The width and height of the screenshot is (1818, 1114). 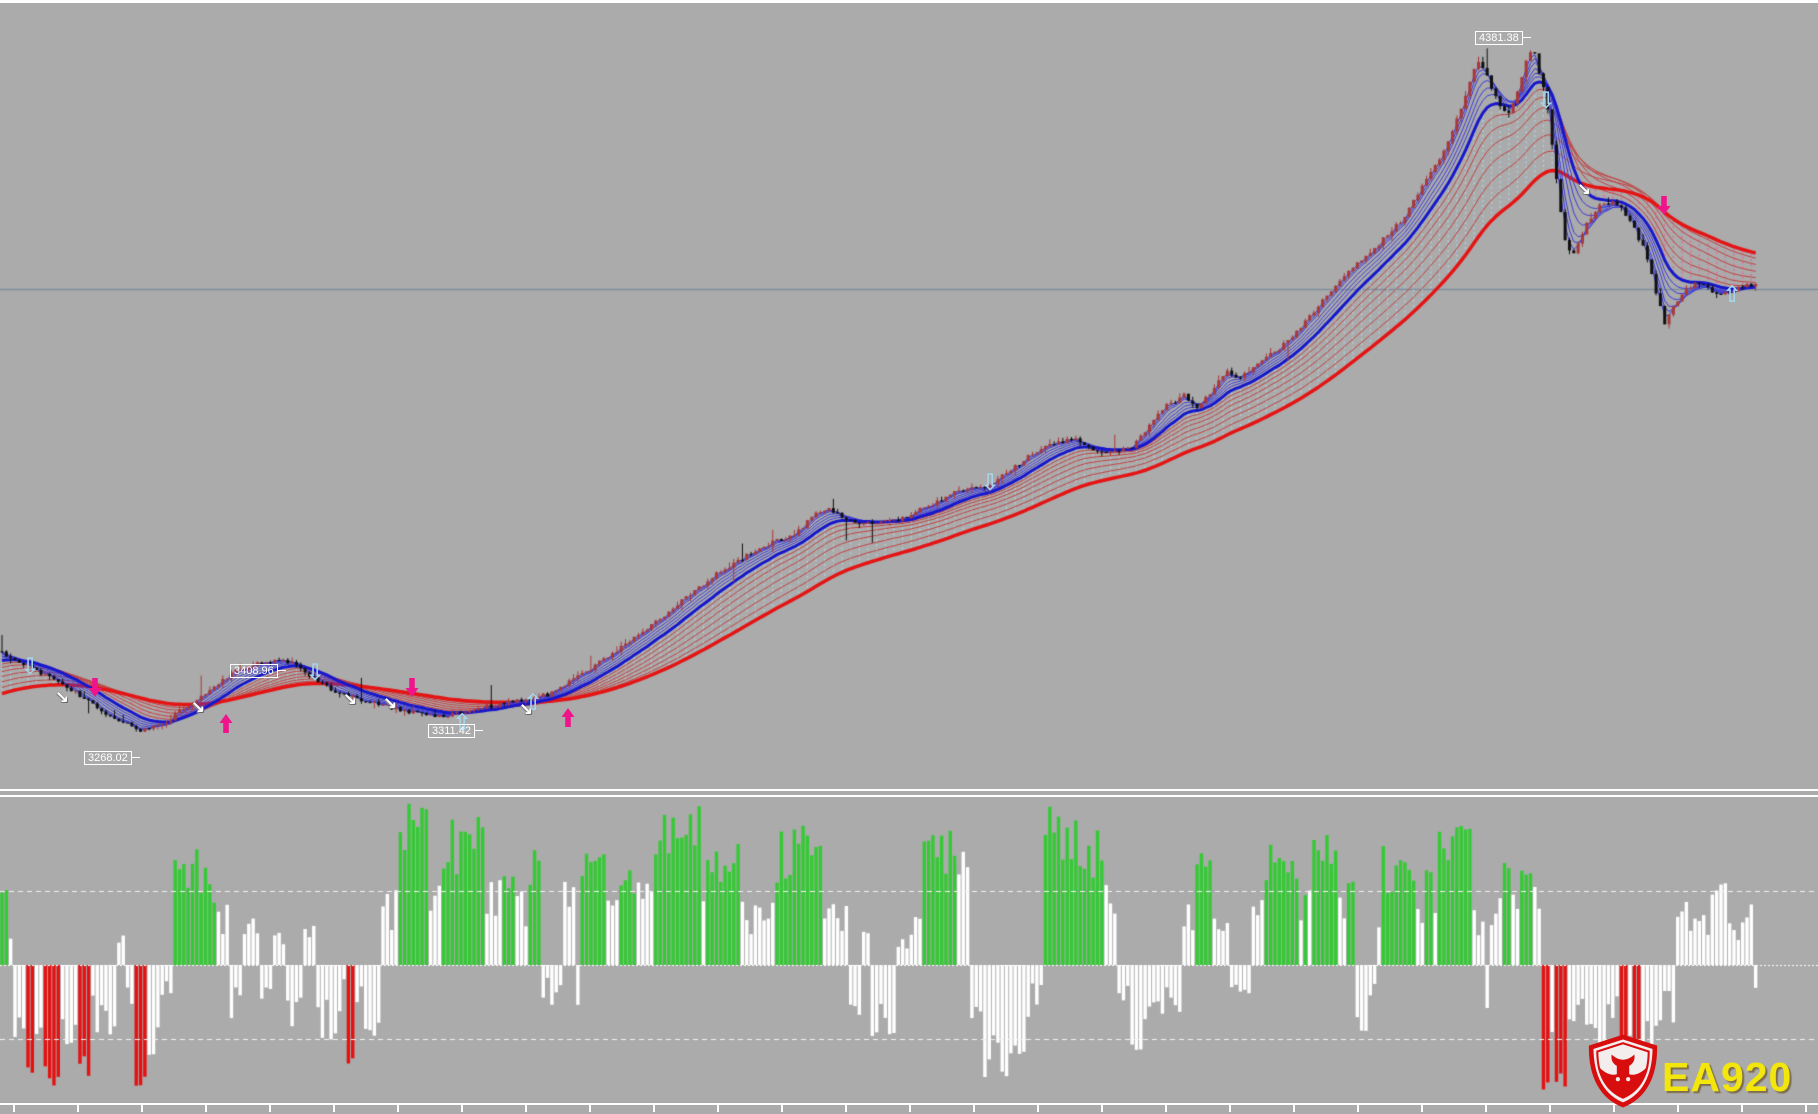 I want to click on time-axis, so click(x=909, y=1108).